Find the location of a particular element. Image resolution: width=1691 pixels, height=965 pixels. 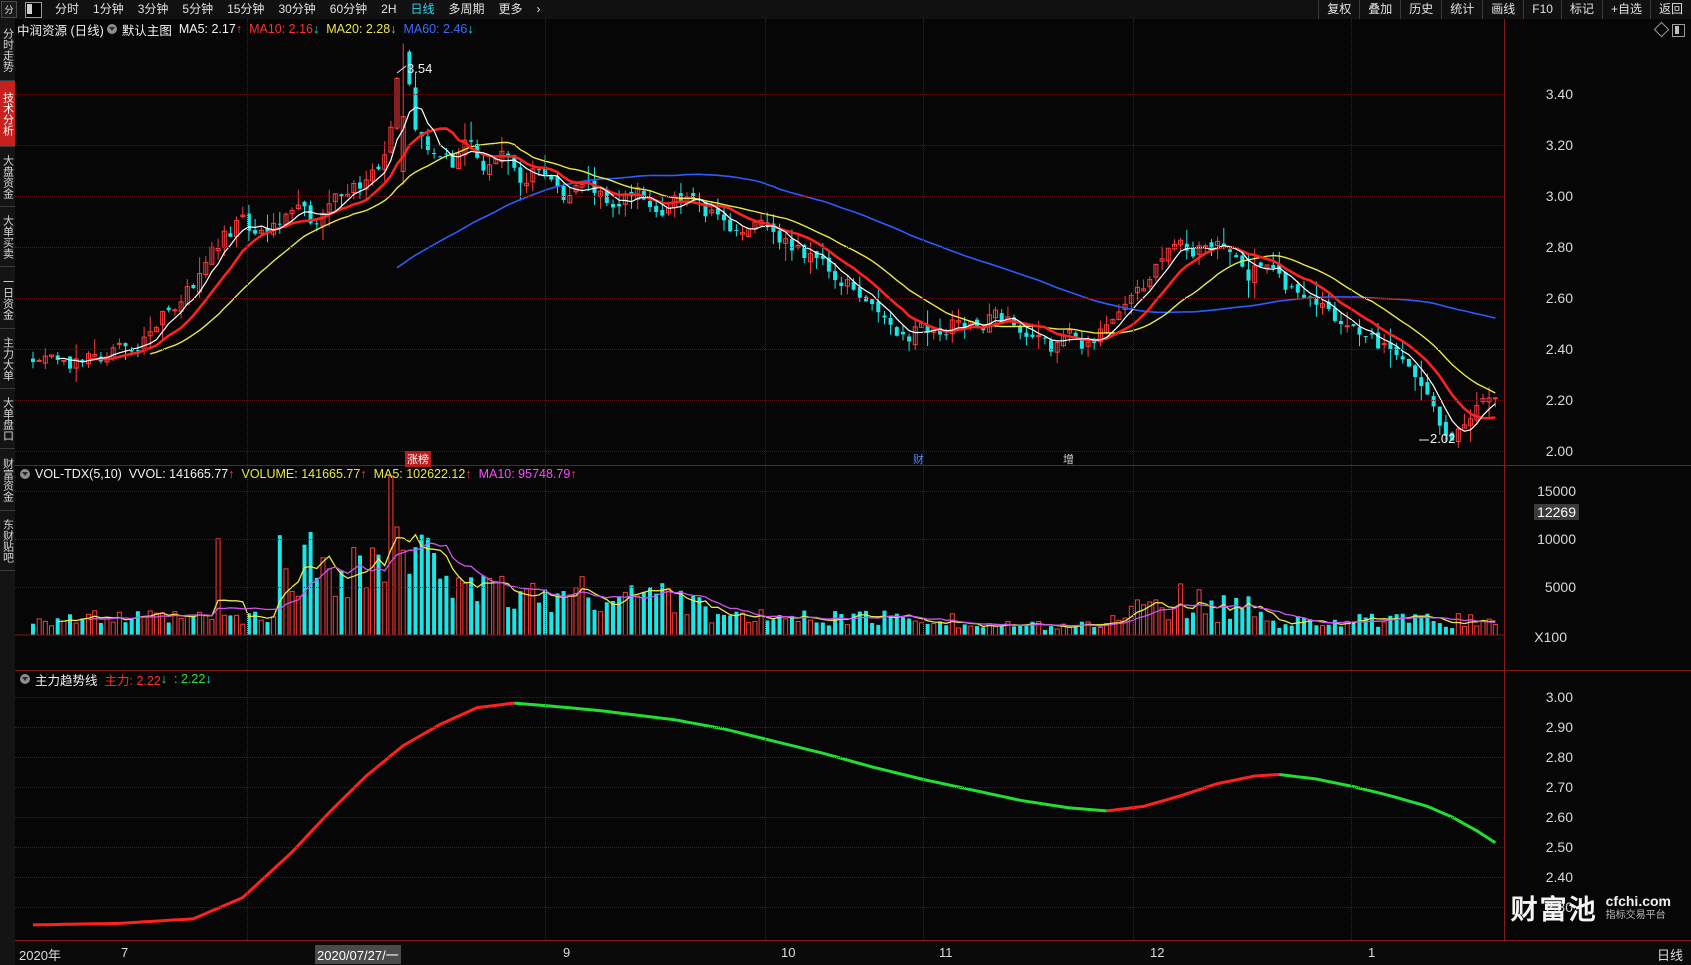

ma10-value: MA10: 2.16 is located at coordinates (281, 29).